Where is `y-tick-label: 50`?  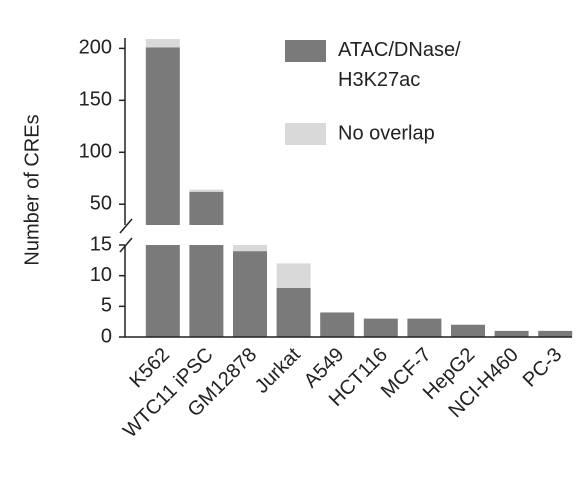 y-tick-label: 50 is located at coordinates (101, 204).